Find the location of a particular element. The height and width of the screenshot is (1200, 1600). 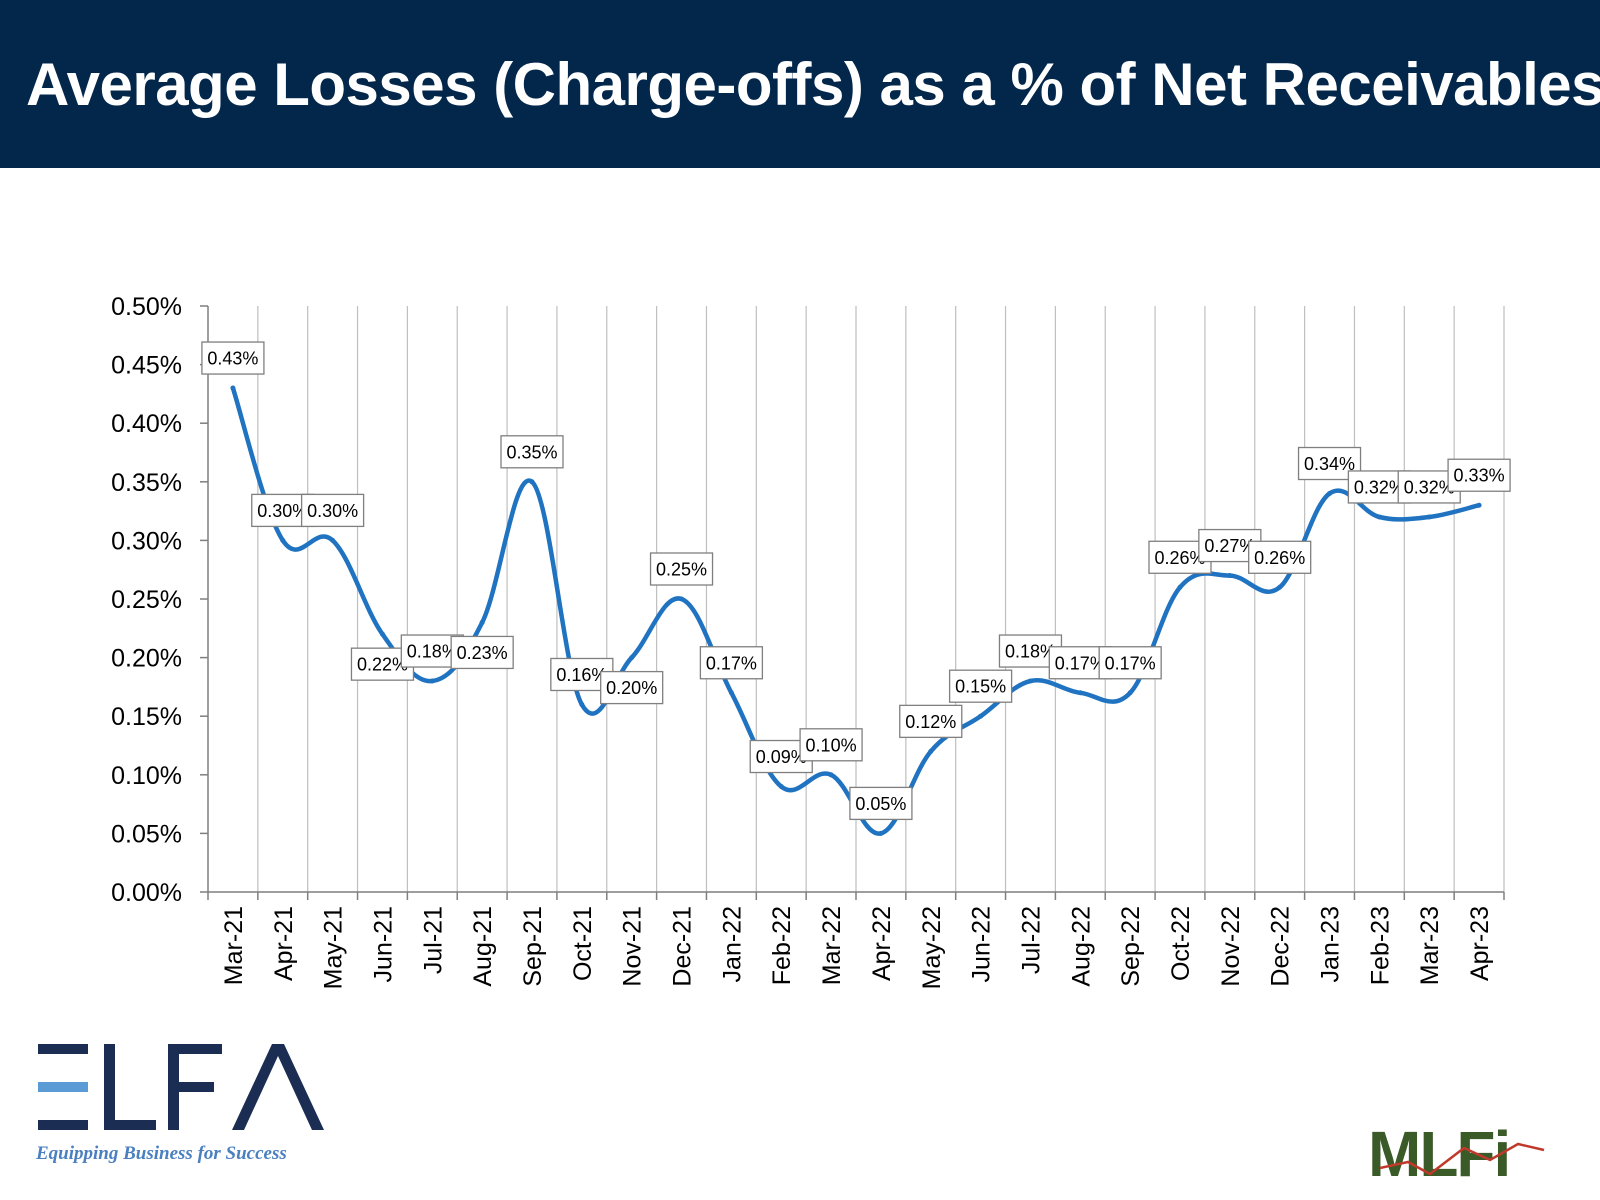

data-label: 0.05% is located at coordinates (880, 804).